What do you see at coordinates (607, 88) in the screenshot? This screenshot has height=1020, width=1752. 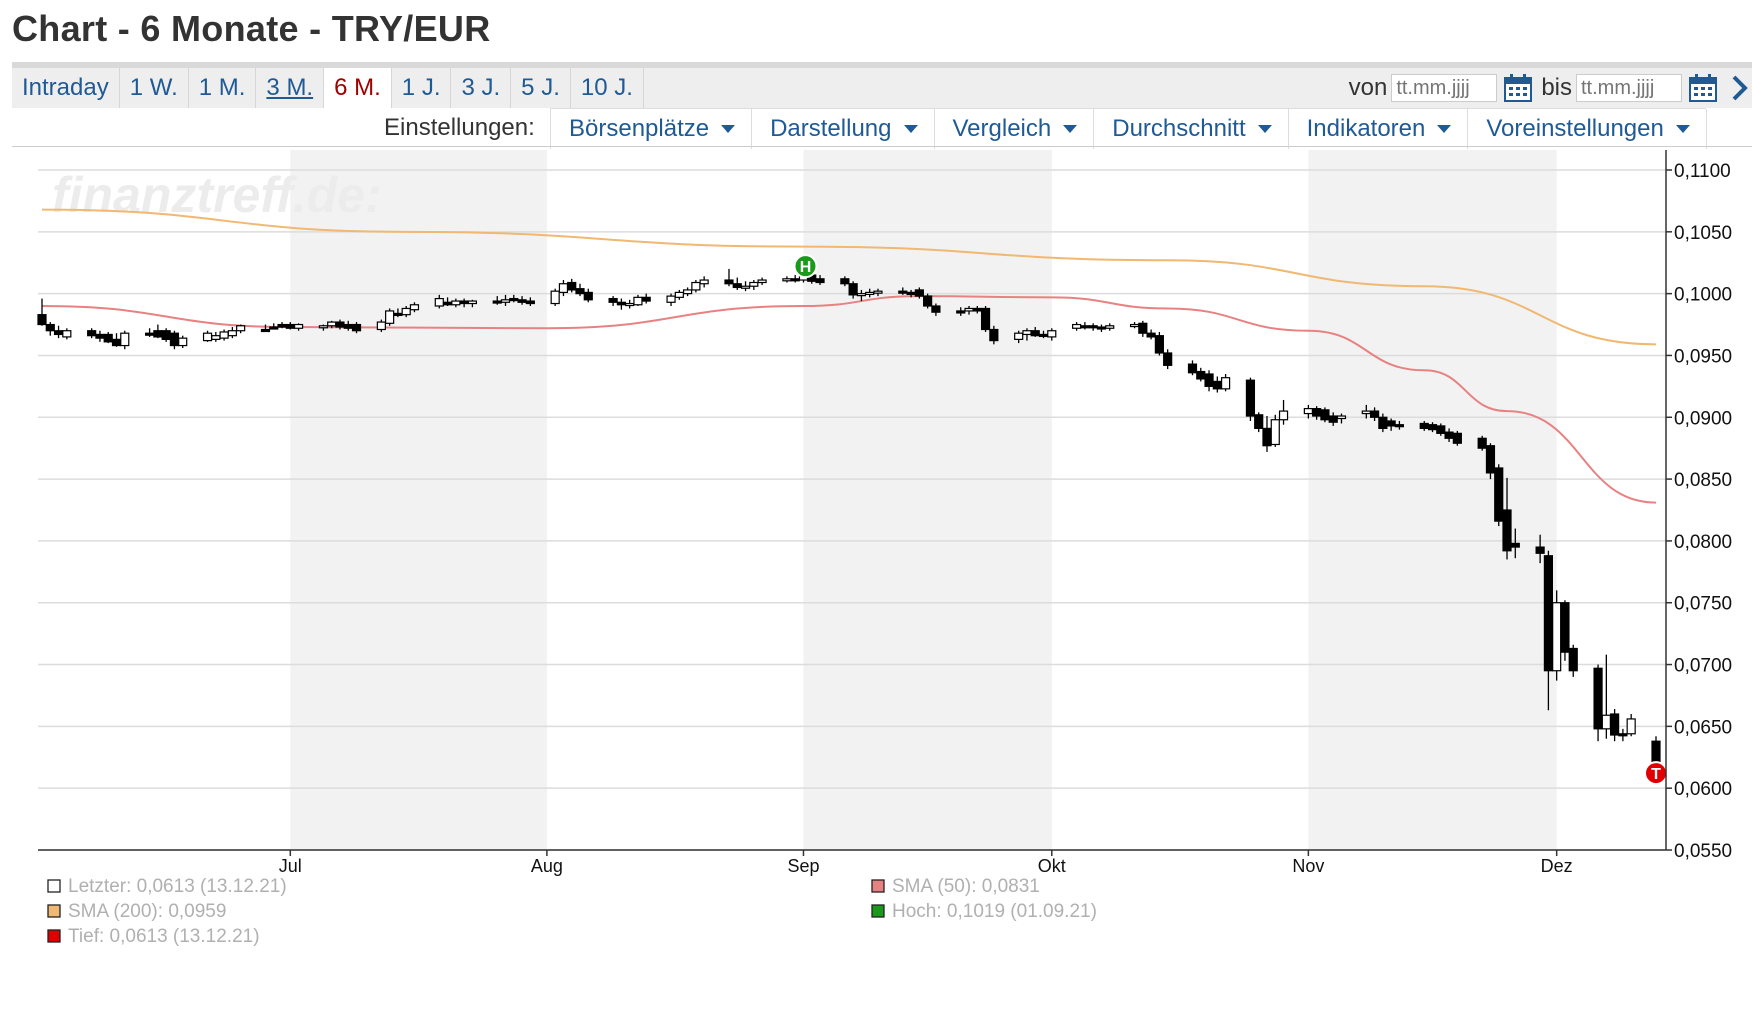 I see `period-tab: 10 J.` at bounding box center [607, 88].